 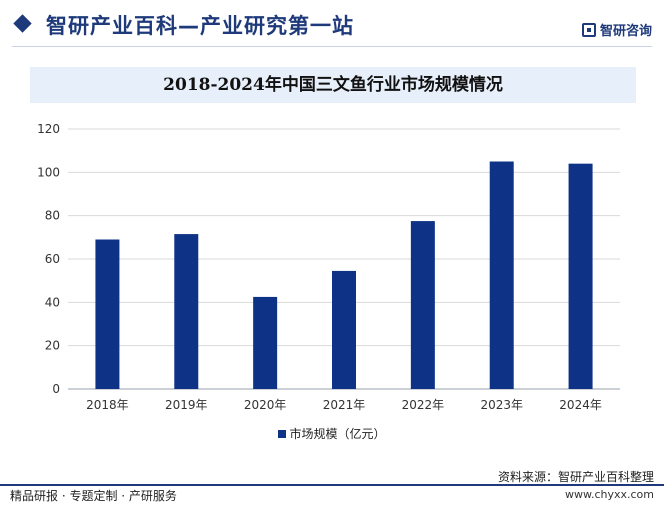 What do you see at coordinates (580, 405) in the screenshot?
I see `x-tick-label: 2024年` at bounding box center [580, 405].